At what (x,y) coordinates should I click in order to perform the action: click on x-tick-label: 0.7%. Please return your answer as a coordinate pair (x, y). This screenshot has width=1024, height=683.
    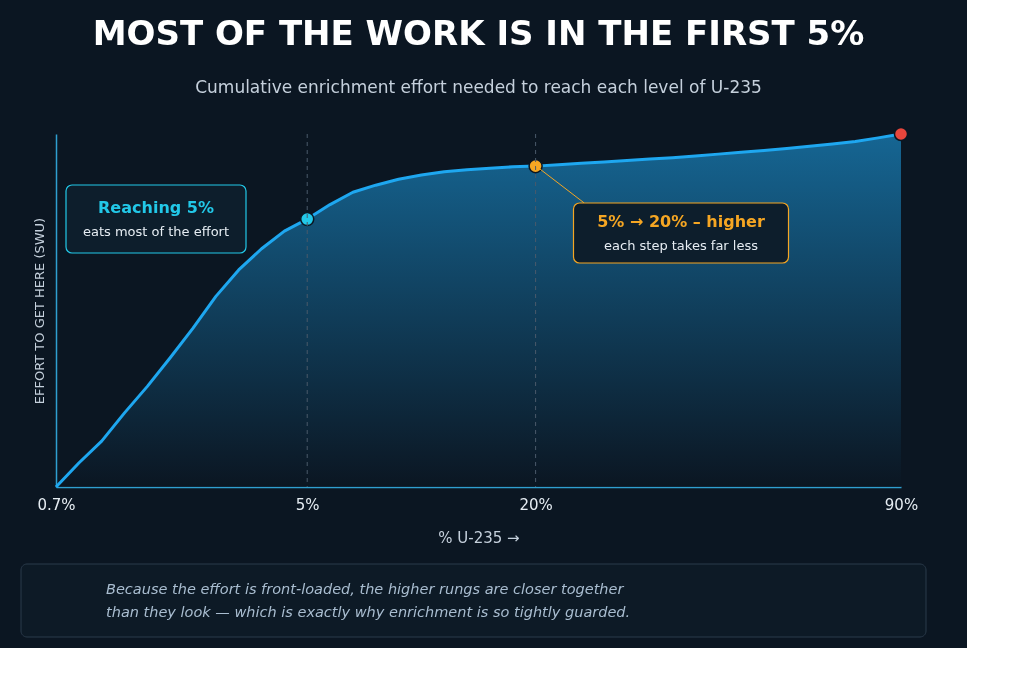
    Looking at the image, I should click on (56, 504).